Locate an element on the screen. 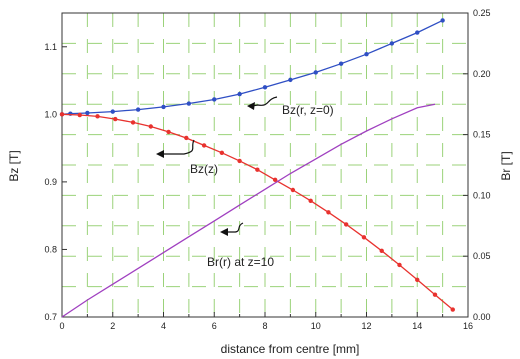 This screenshot has width=520, height=359. y-right-tick-label: 0.10 is located at coordinates (482, 195).